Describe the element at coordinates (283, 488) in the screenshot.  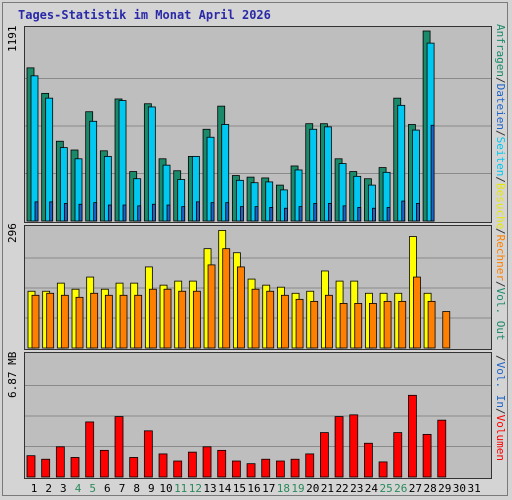
I see `x-tick-label: 18` at that location.